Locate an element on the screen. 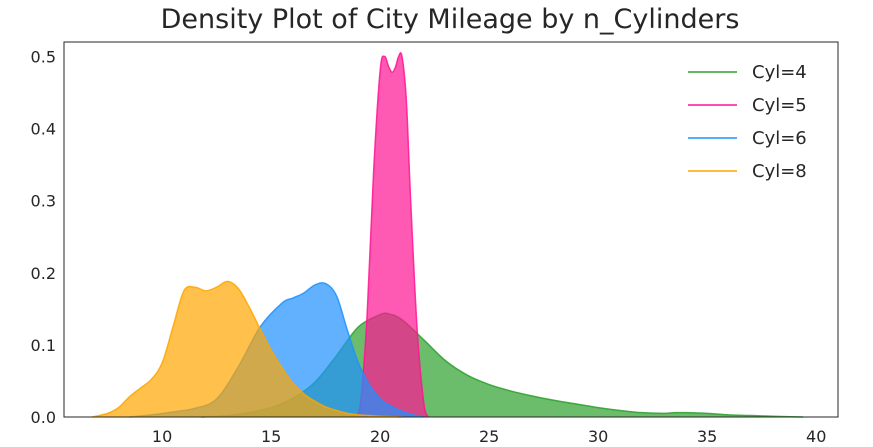 This screenshot has height=447, width=873. y-tick-label: 0.1 is located at coordinates (43, 345).